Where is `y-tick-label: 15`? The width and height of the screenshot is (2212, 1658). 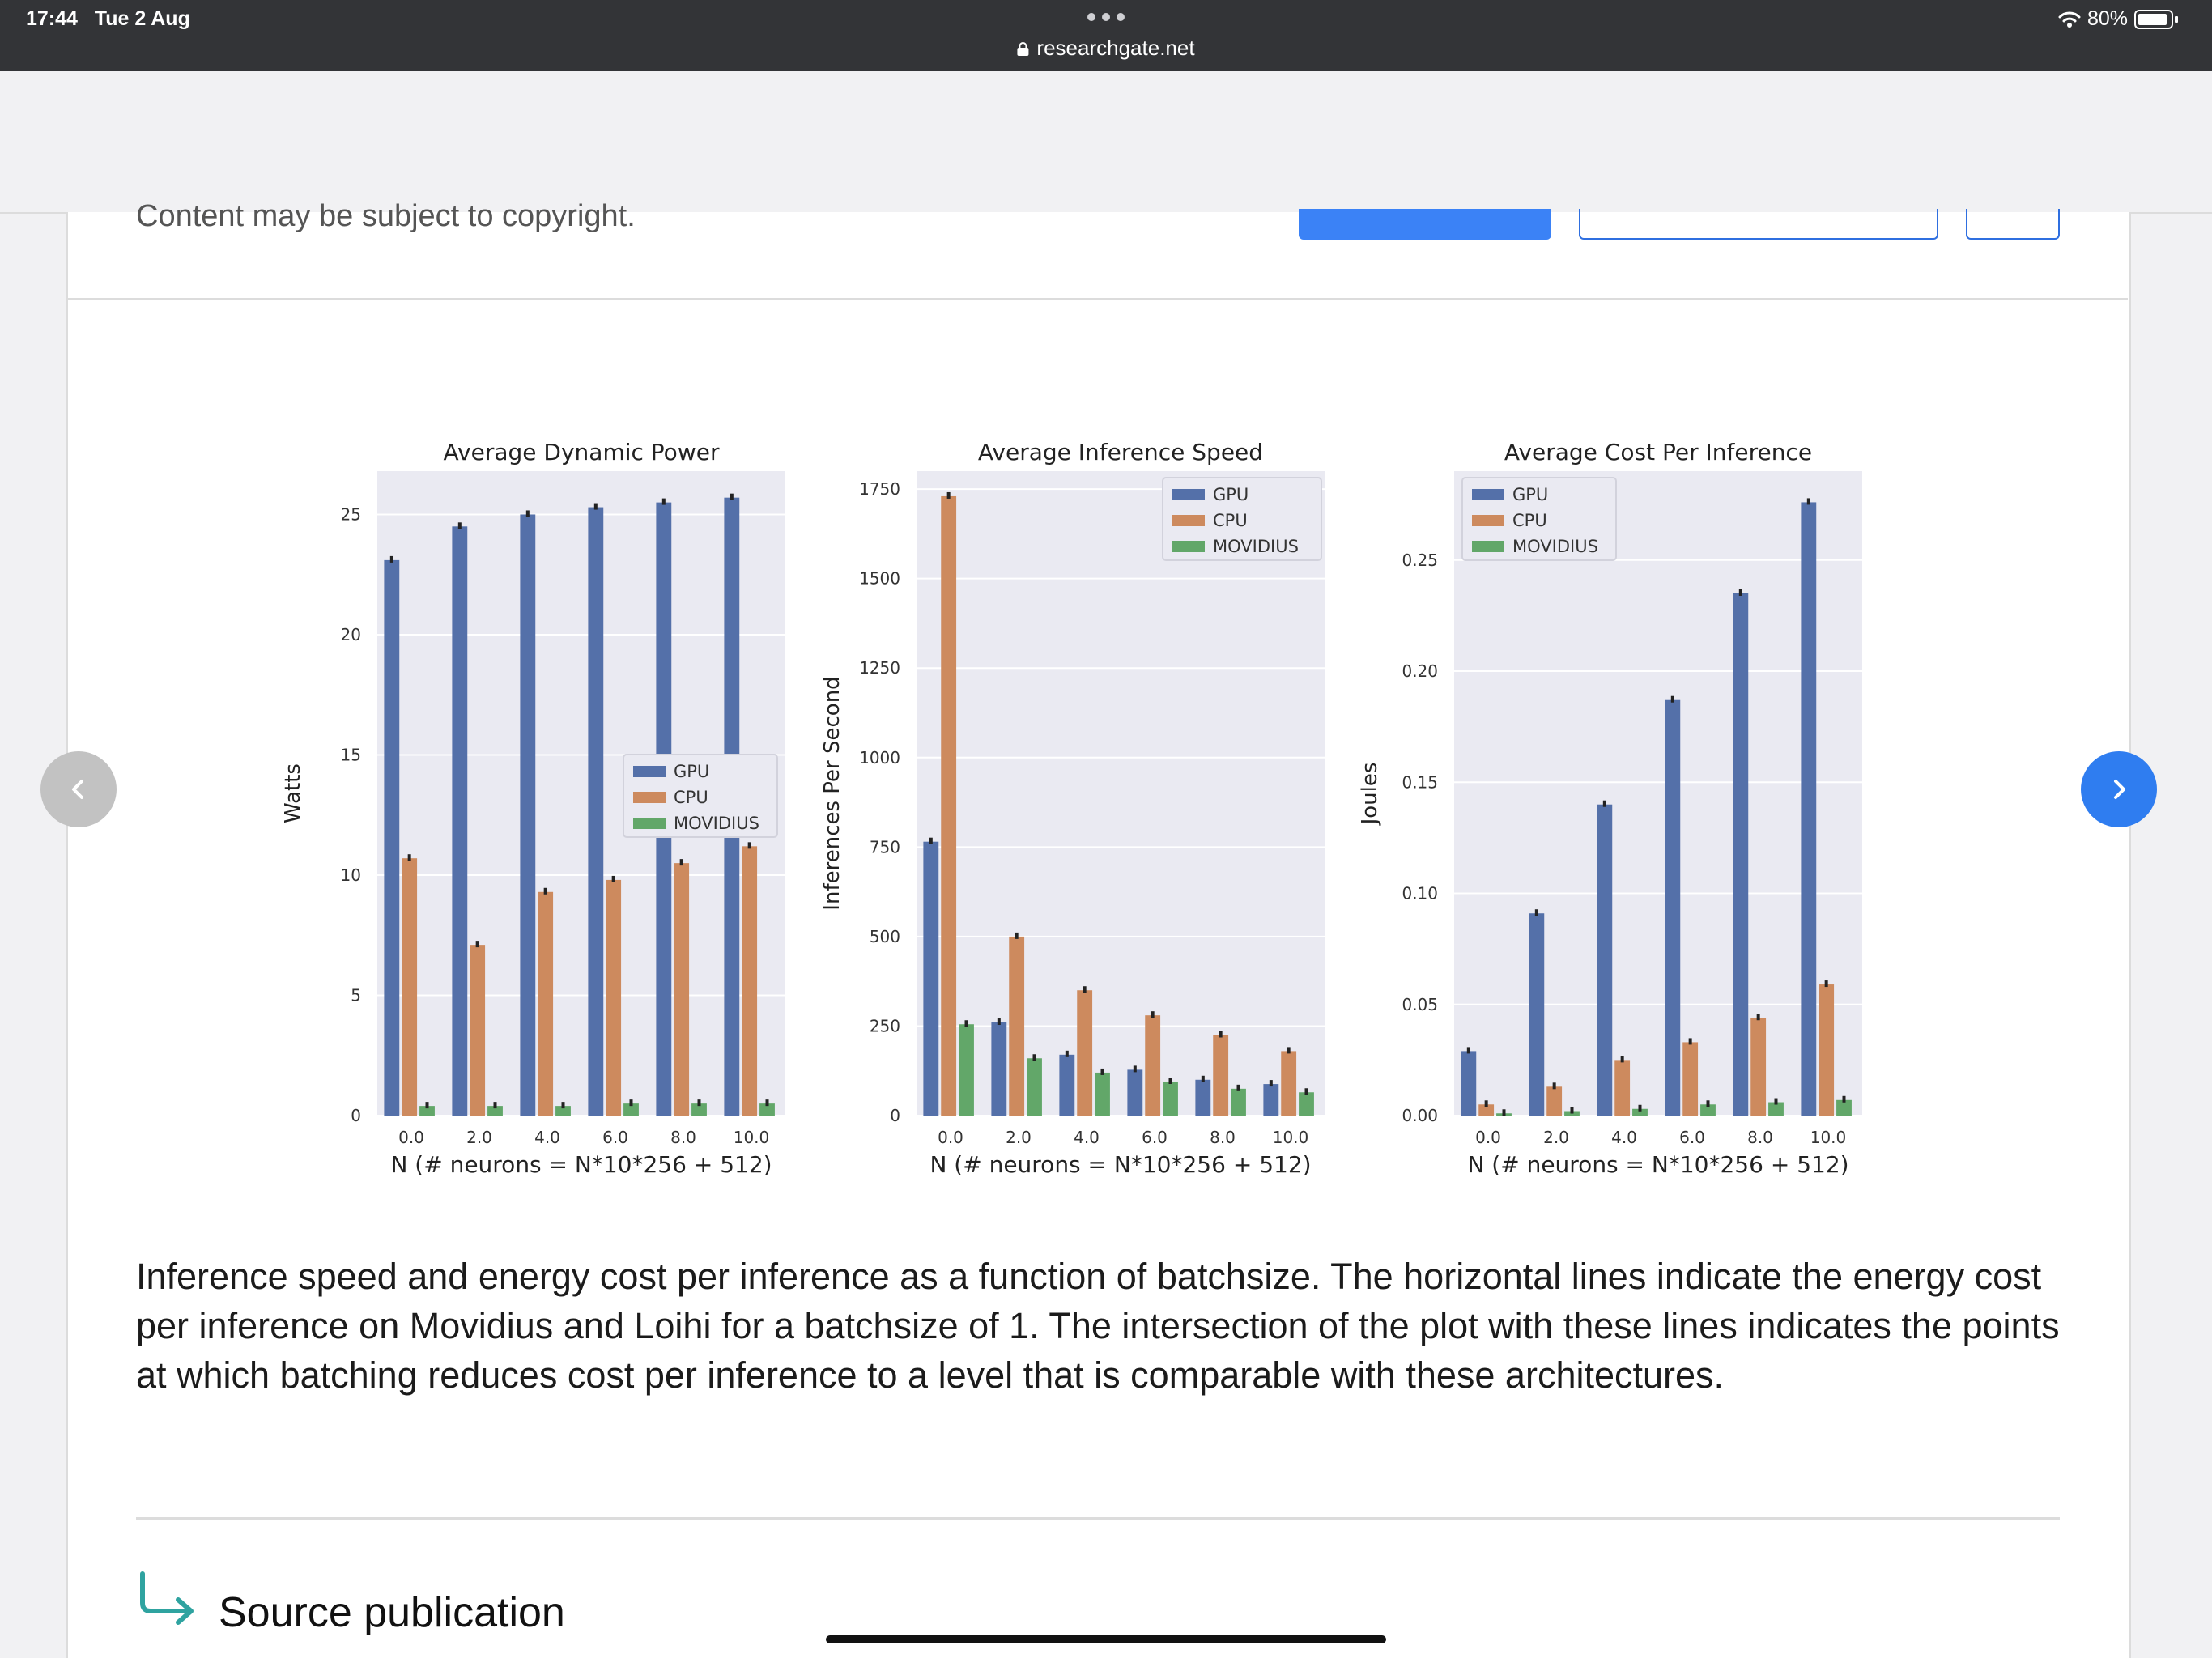
y-tick-label: 15 is located at coordinates (351, 754).